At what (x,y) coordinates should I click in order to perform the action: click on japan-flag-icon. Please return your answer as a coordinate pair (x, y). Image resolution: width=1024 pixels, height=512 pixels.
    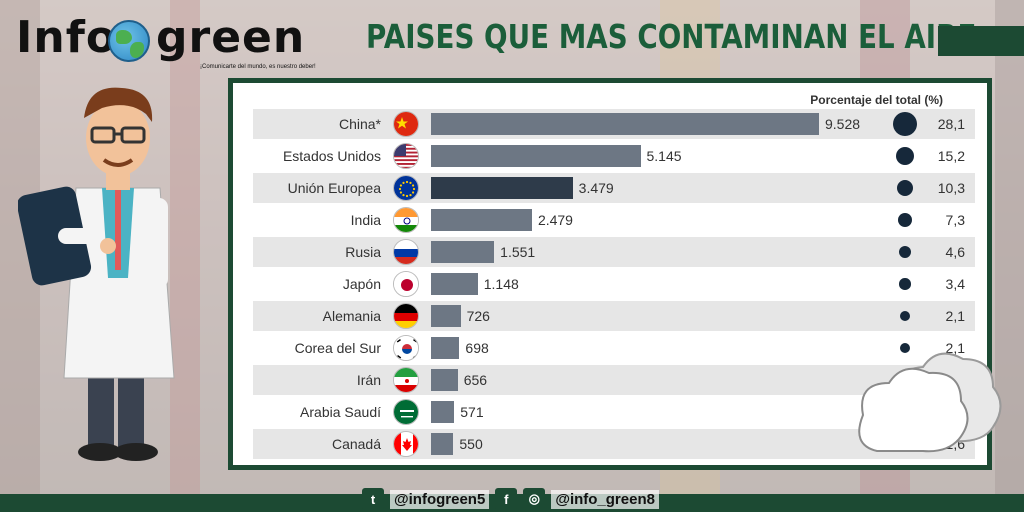
    Looking at the image, I should click on (406, 284).